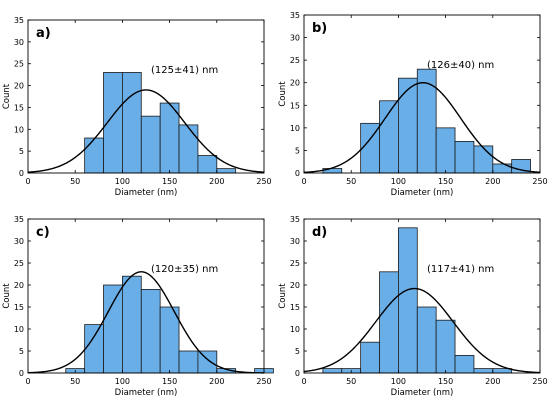 The image size is (550, 407). Describe the element at coordinates (319, 28) in the screenshot. I see `panel-letter: b)` at that location.